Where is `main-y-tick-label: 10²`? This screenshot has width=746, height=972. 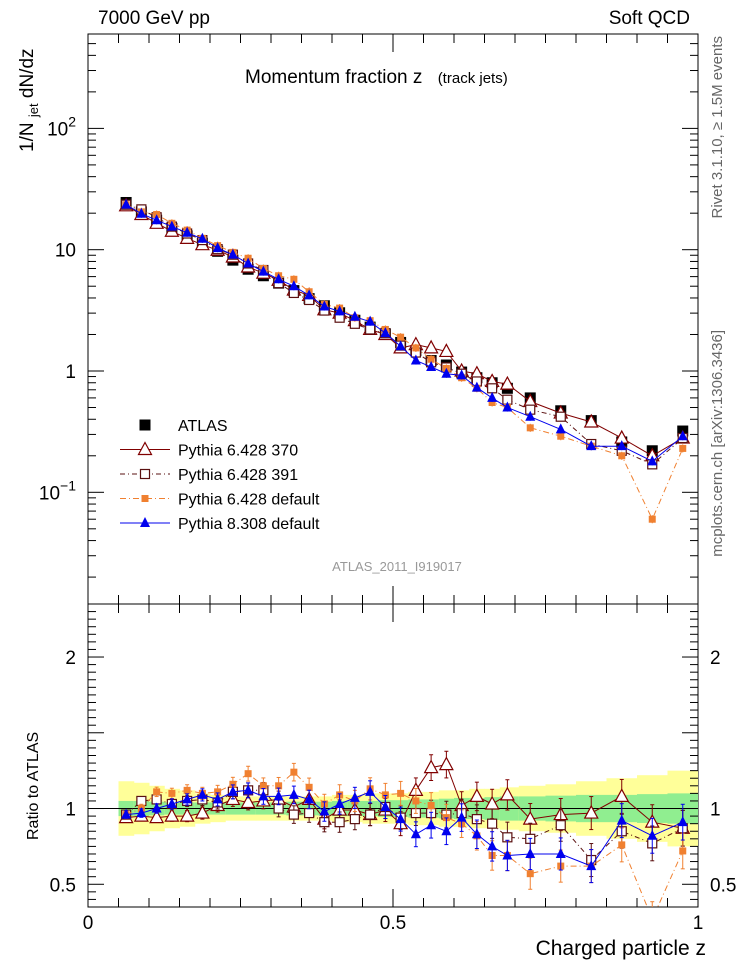
main-y-tick-label: 10² is located at coordinates (61, 126).